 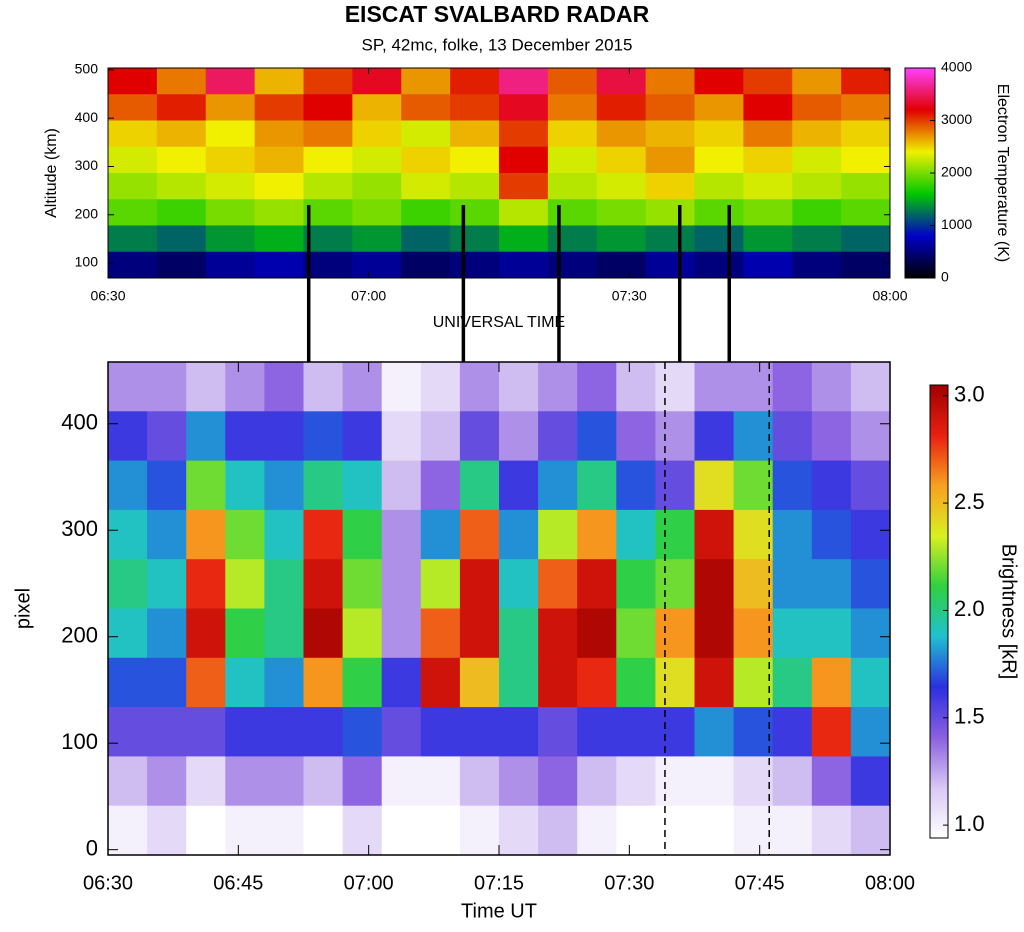 I want to click on colorbar-label: Brightness [kR], so click(x=1009, y=612).